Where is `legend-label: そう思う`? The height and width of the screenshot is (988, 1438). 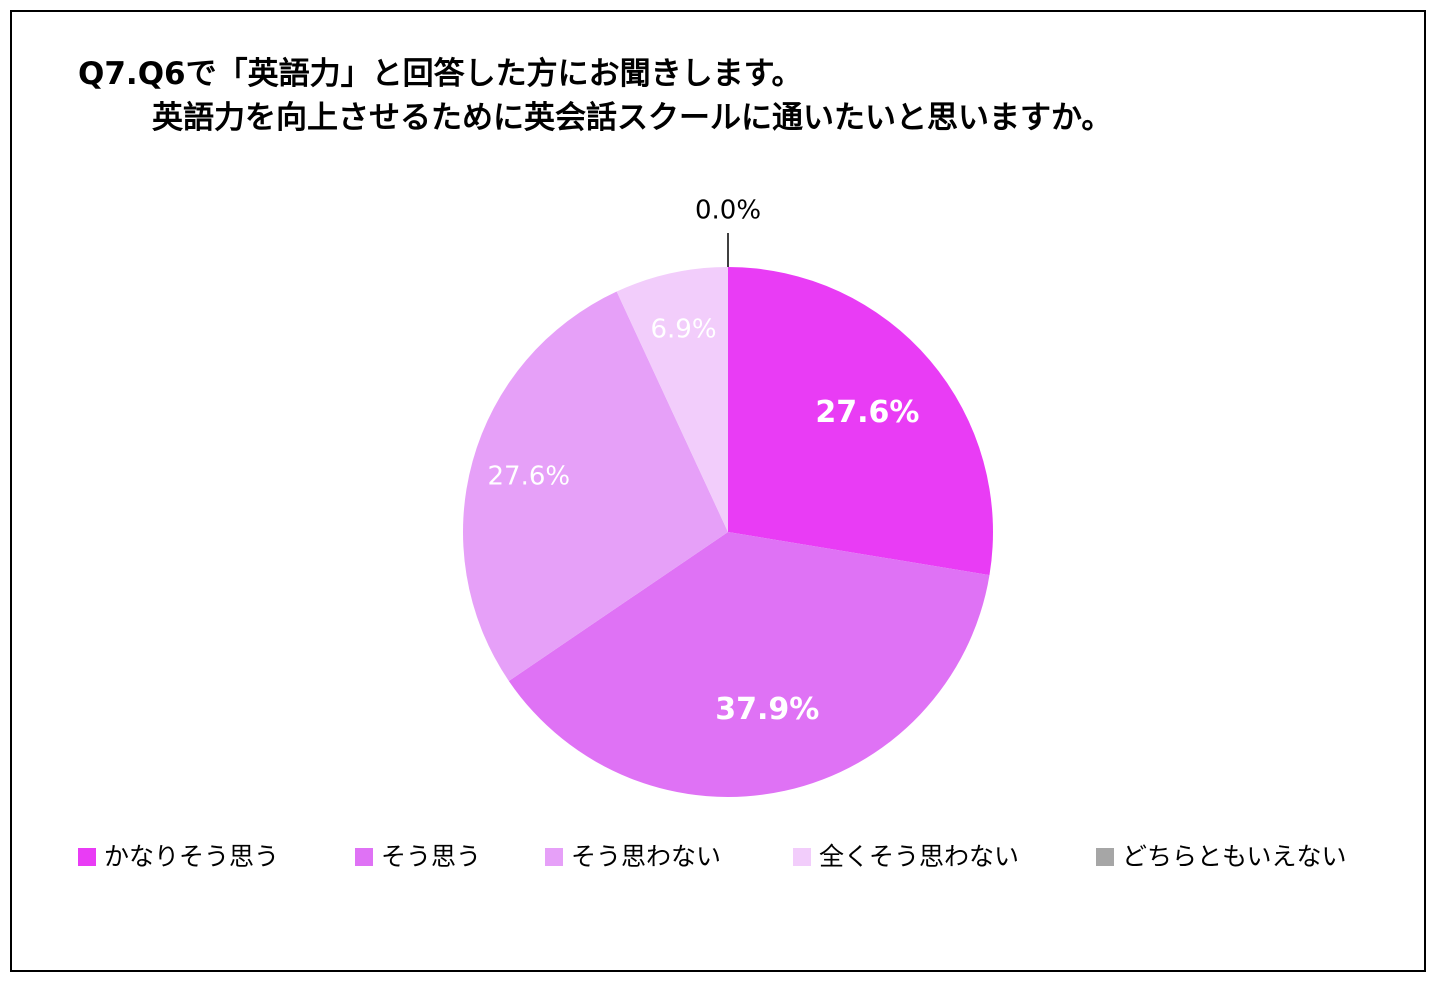 legend-label: そう思う is located at coordinates (431, 856).